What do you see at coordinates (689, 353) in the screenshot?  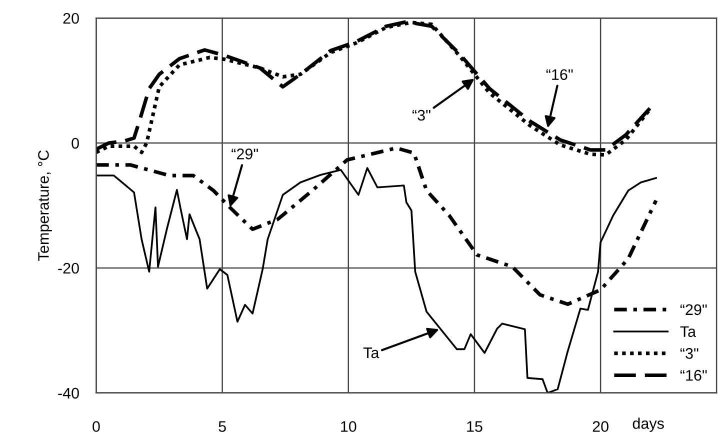 I see `legend-label: “3"` at bounding box center [689, 353].